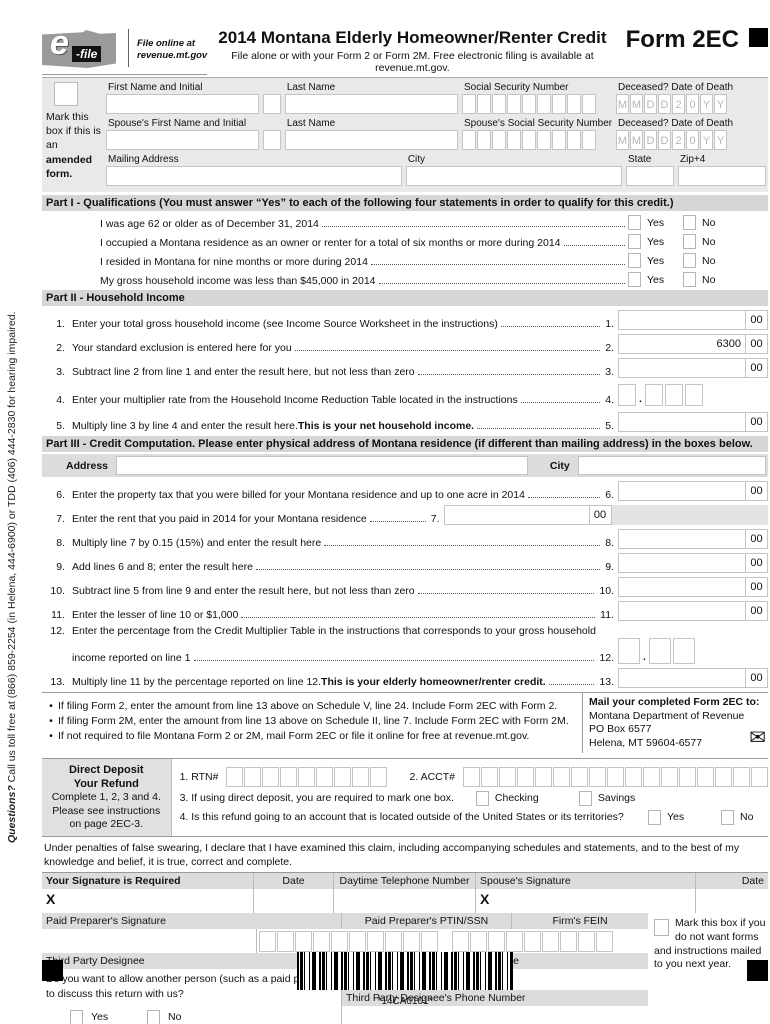 This screenshot has height=1024, width=770. Describe the element at coordinates (586, 901) in the screenshot. I see `spouse-signature-field: X` at that location.